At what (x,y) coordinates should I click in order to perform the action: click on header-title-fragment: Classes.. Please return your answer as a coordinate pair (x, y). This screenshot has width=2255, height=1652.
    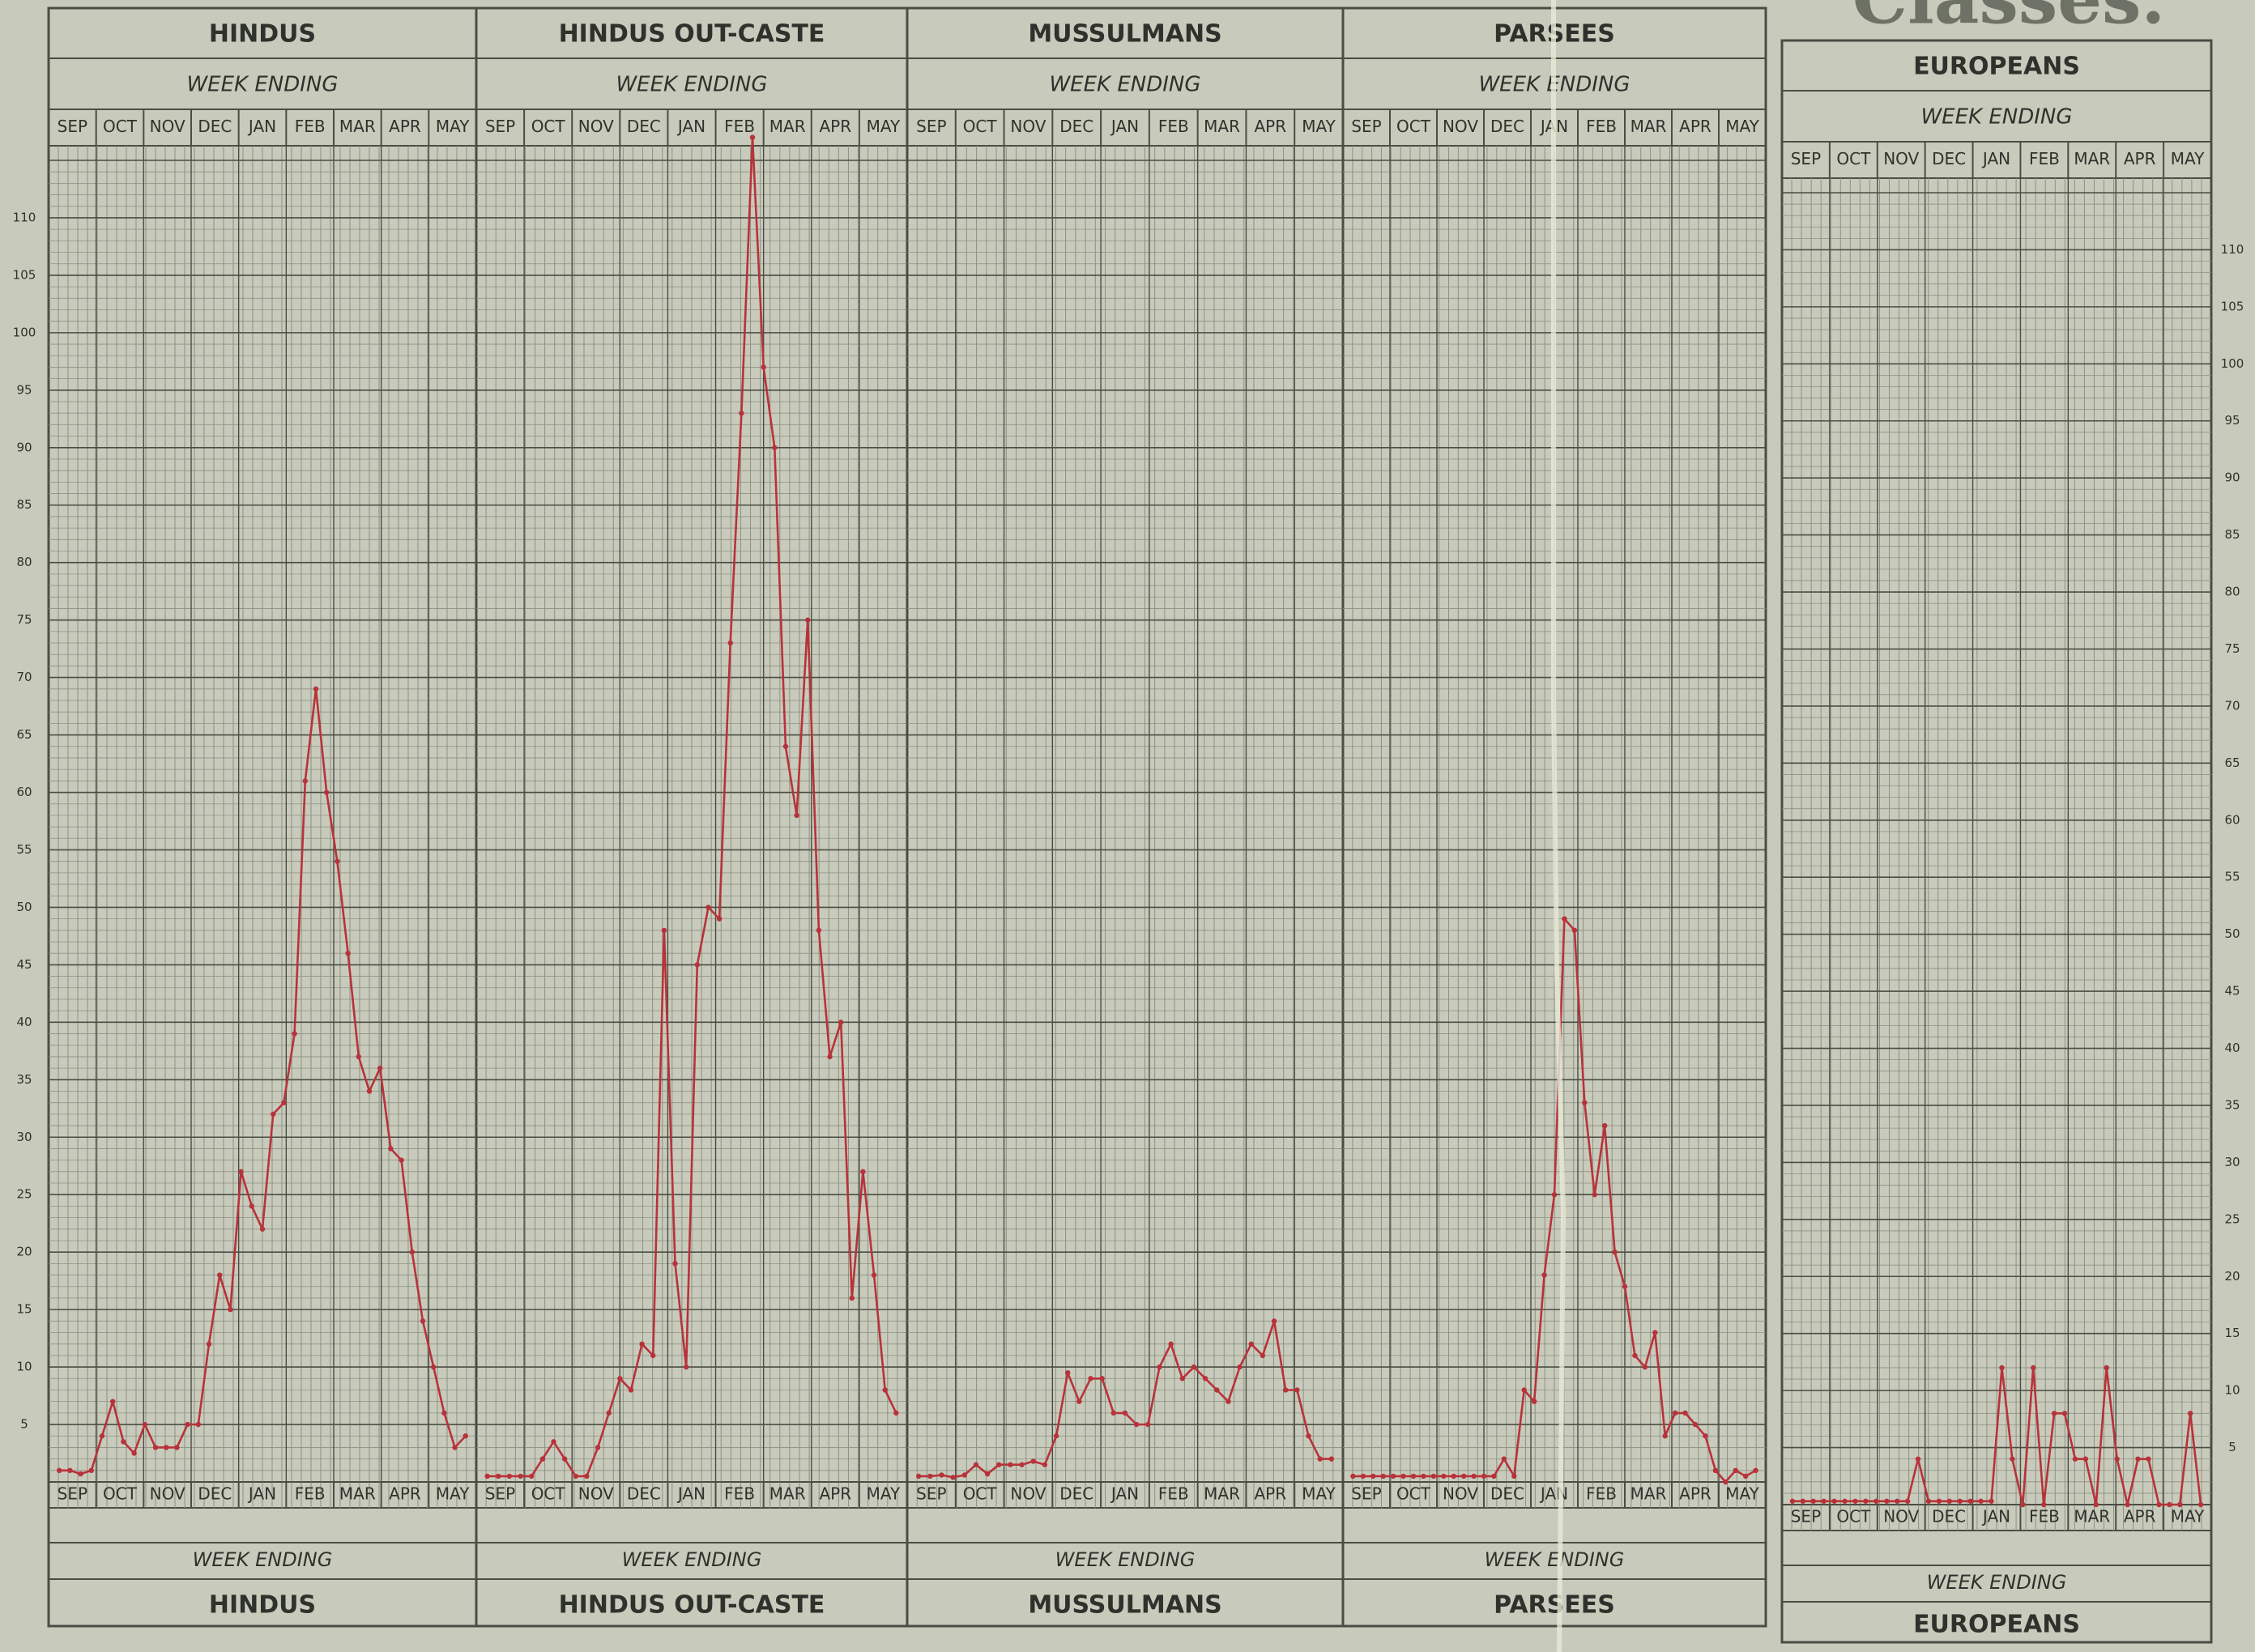
    Looking at the image, I should click on (2009, 20).